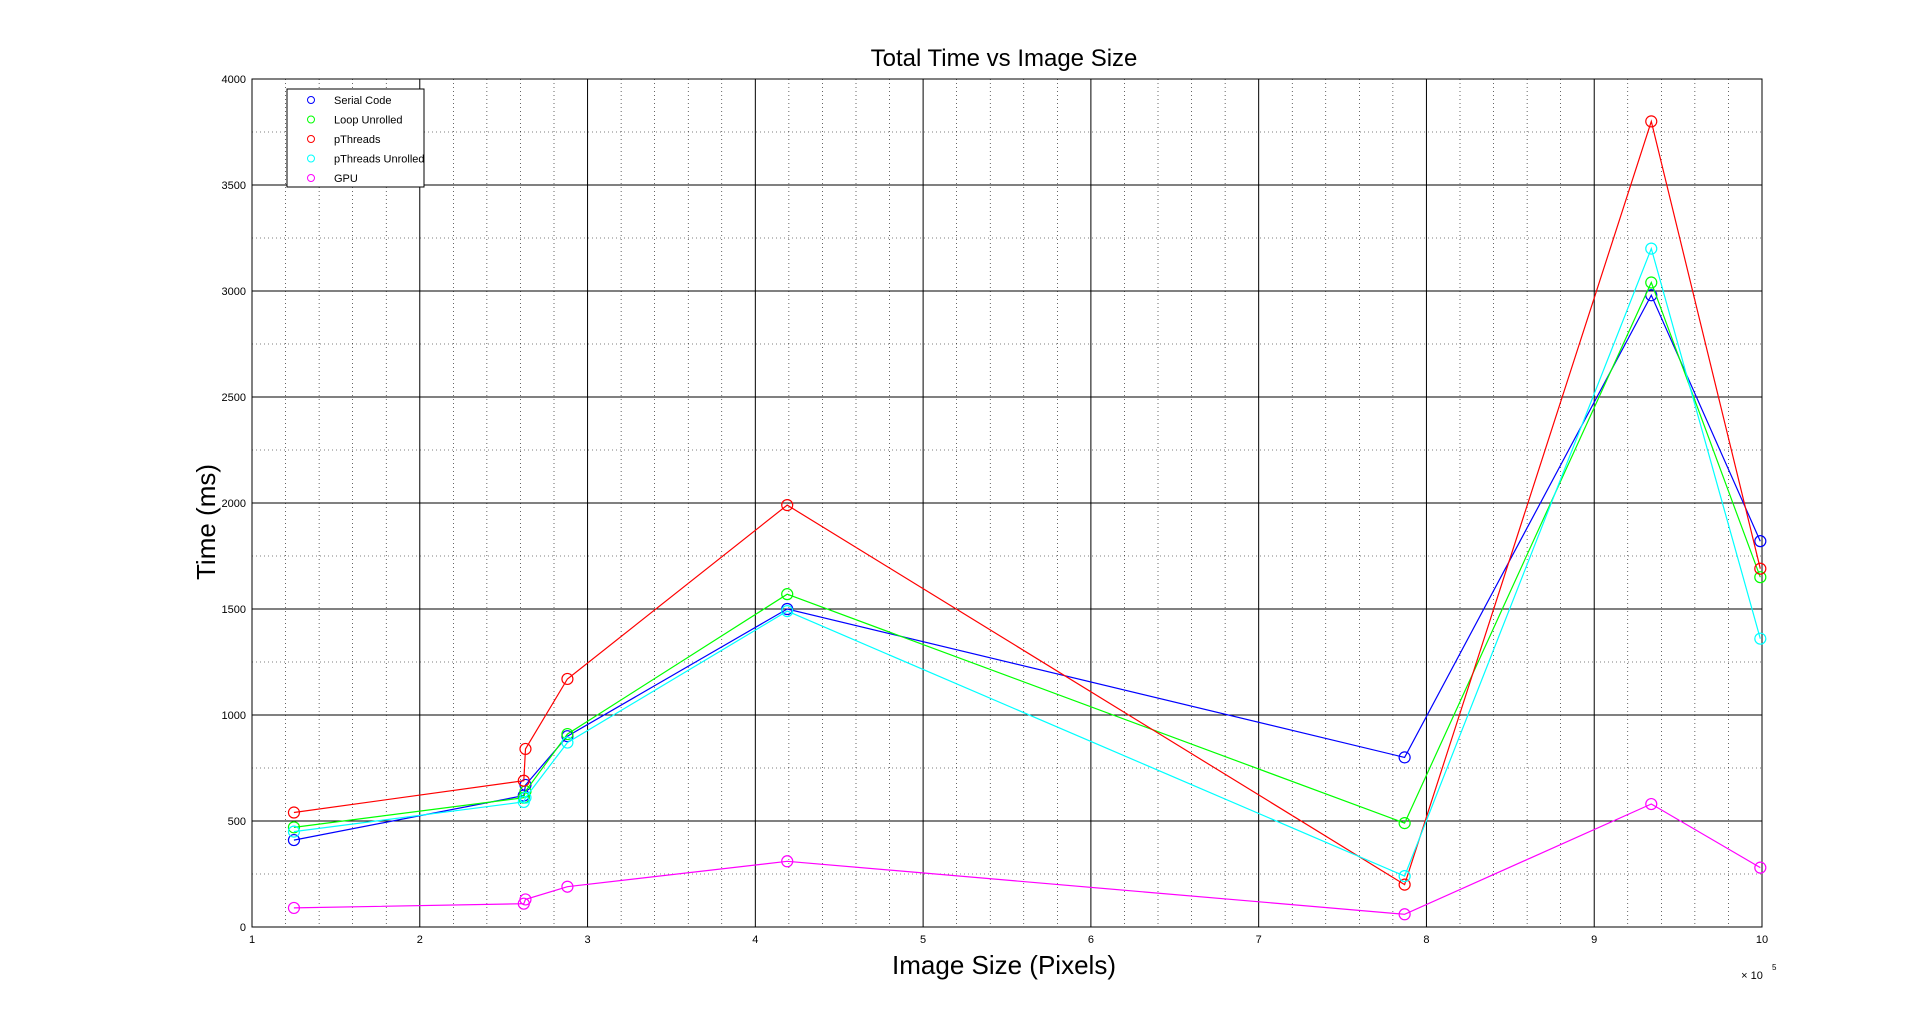 This screenshot has width=1921, height=1028. Describe the element at coordinates (206, 522) in the screenshot. I see `y-axis-label: Time (ms)` at that location.